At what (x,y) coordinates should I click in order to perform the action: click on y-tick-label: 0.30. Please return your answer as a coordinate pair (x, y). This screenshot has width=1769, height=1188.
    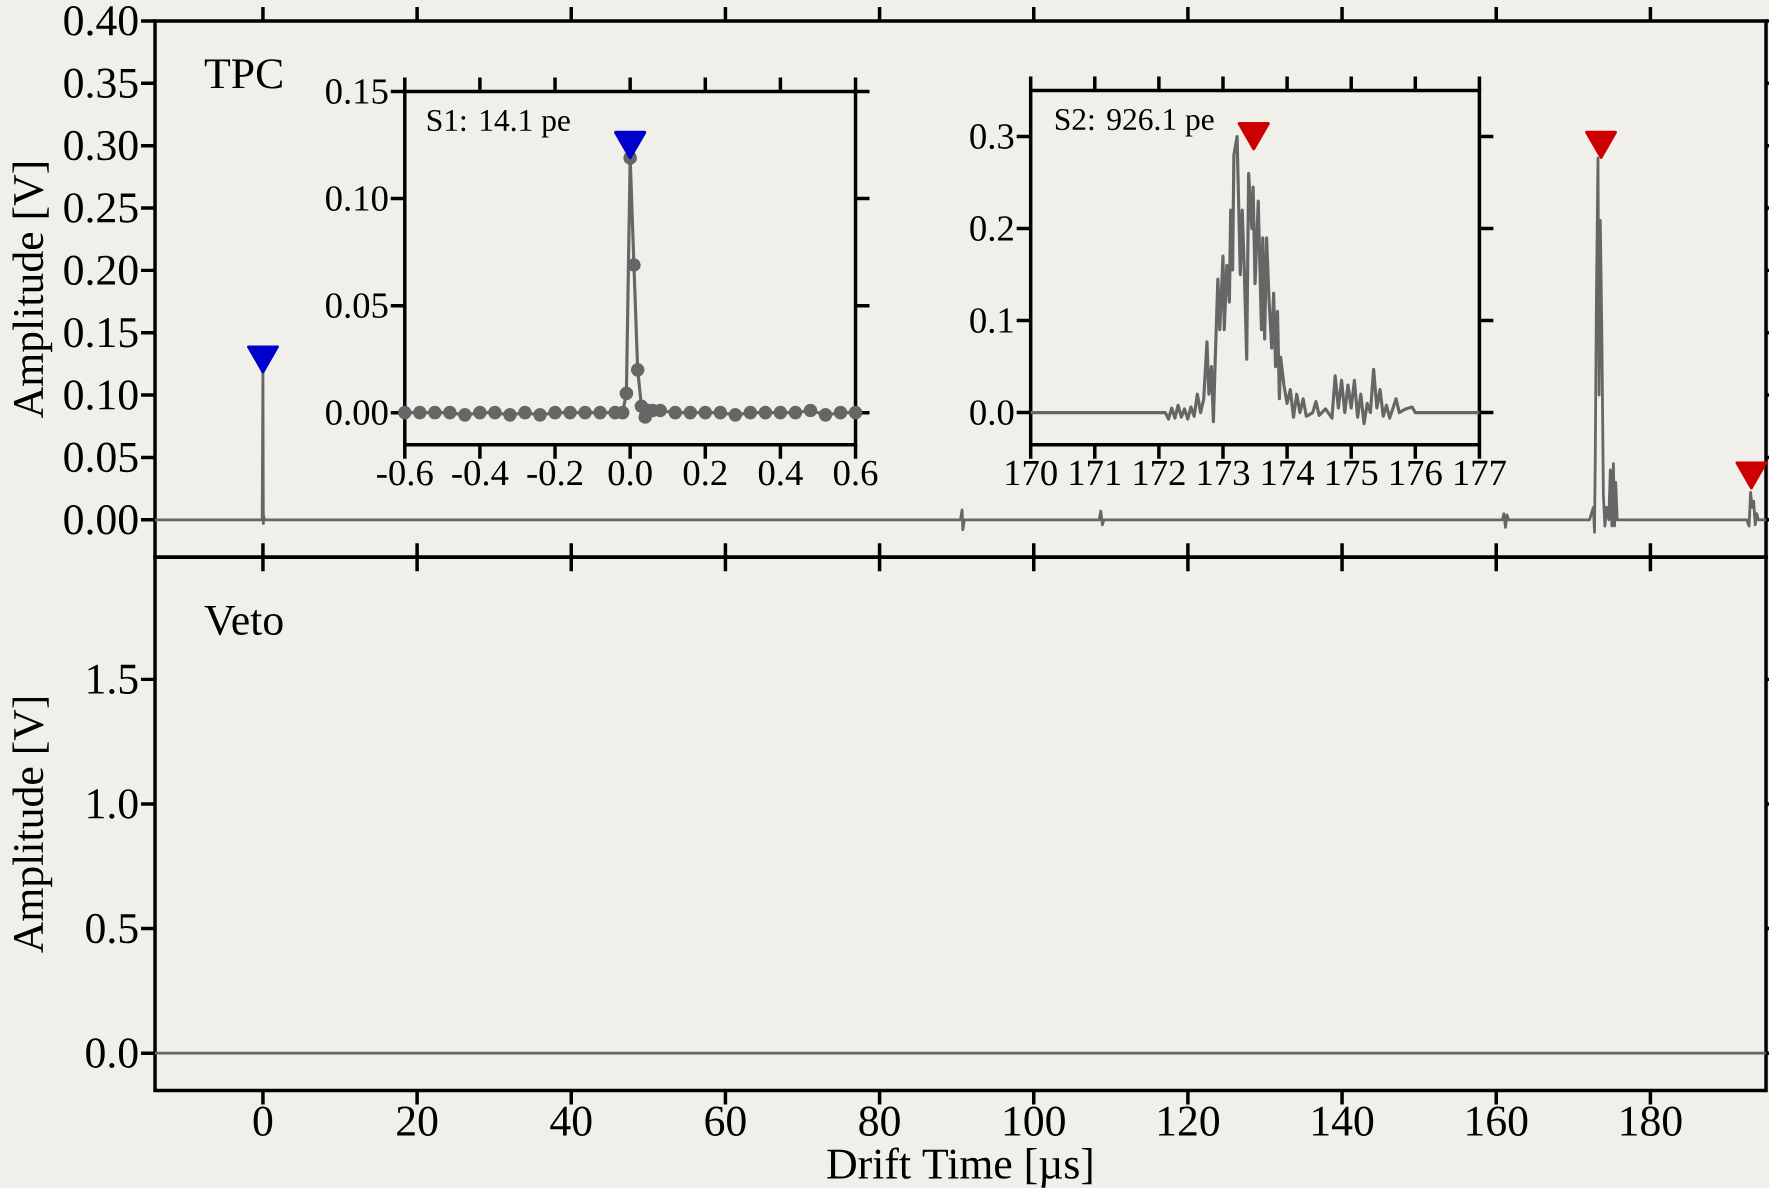
    Looking at the image, I should click on (101, 145).